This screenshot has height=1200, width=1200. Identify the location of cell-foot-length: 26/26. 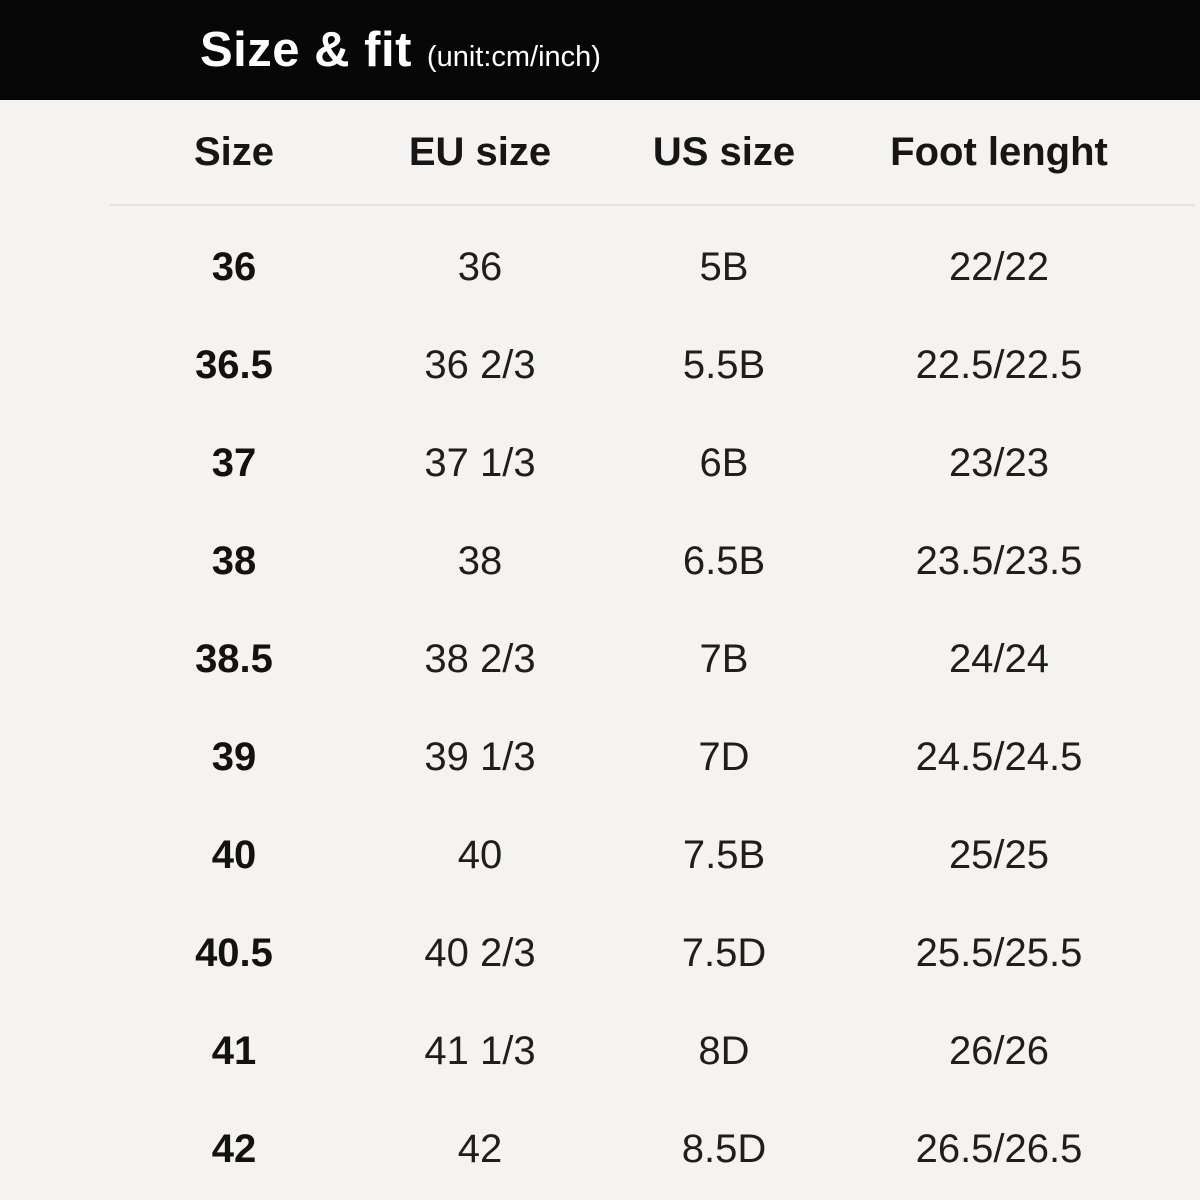
(999, 1050).